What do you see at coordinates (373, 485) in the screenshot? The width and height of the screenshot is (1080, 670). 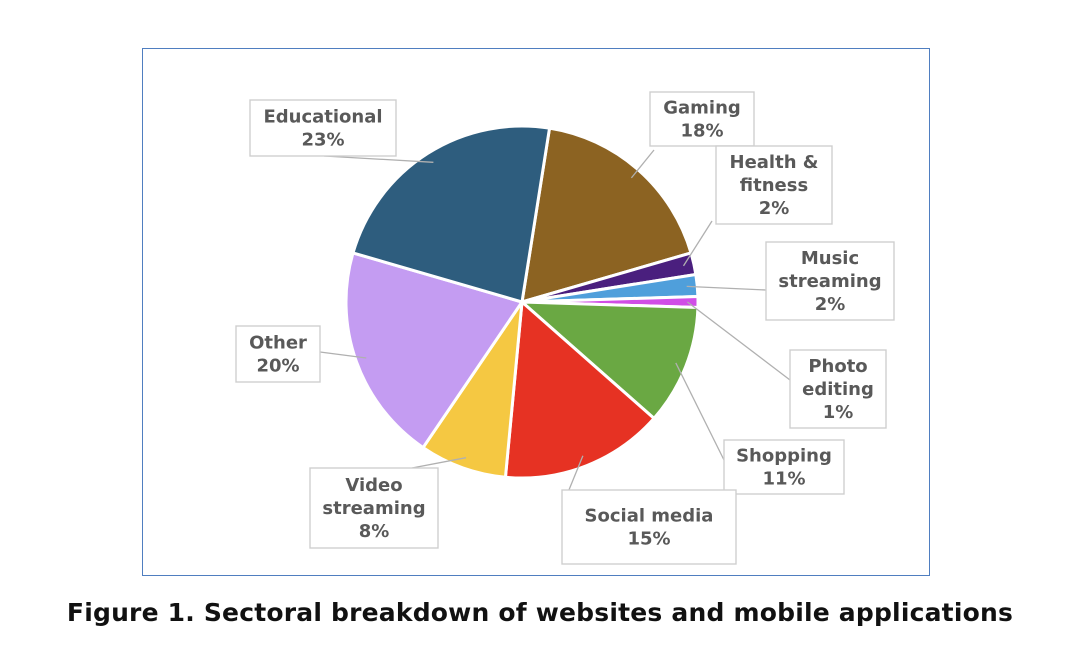 I see `data-label-name: Video` at bounding box center [373, 485].